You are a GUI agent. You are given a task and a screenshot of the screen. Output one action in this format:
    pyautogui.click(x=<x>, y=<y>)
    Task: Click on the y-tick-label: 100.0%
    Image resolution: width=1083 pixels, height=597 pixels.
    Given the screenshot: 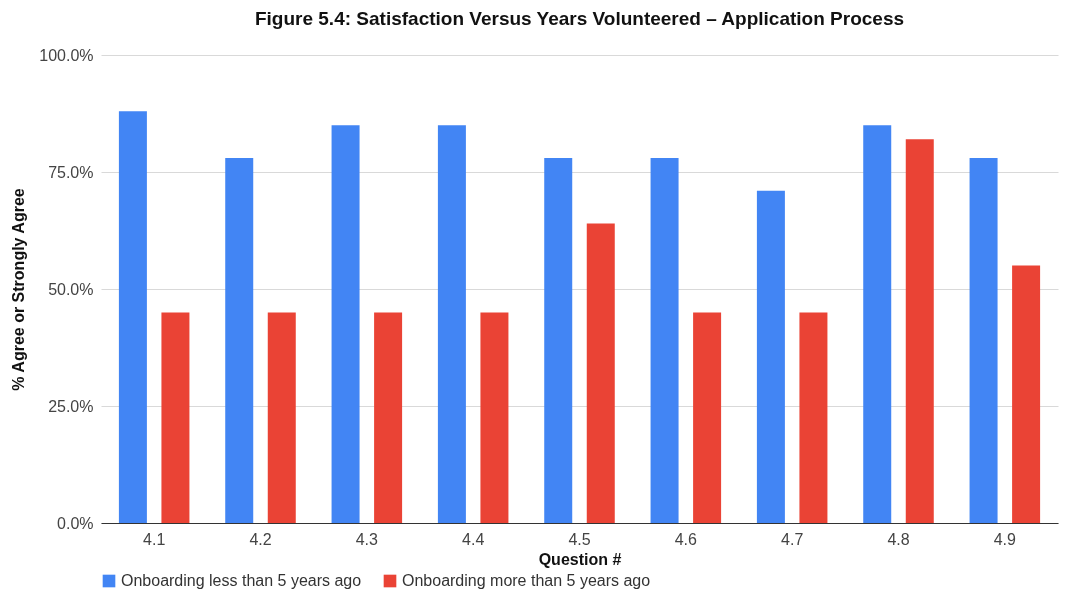 What is the action you would take?
    pyautogui.click(x=66, y=55)
    